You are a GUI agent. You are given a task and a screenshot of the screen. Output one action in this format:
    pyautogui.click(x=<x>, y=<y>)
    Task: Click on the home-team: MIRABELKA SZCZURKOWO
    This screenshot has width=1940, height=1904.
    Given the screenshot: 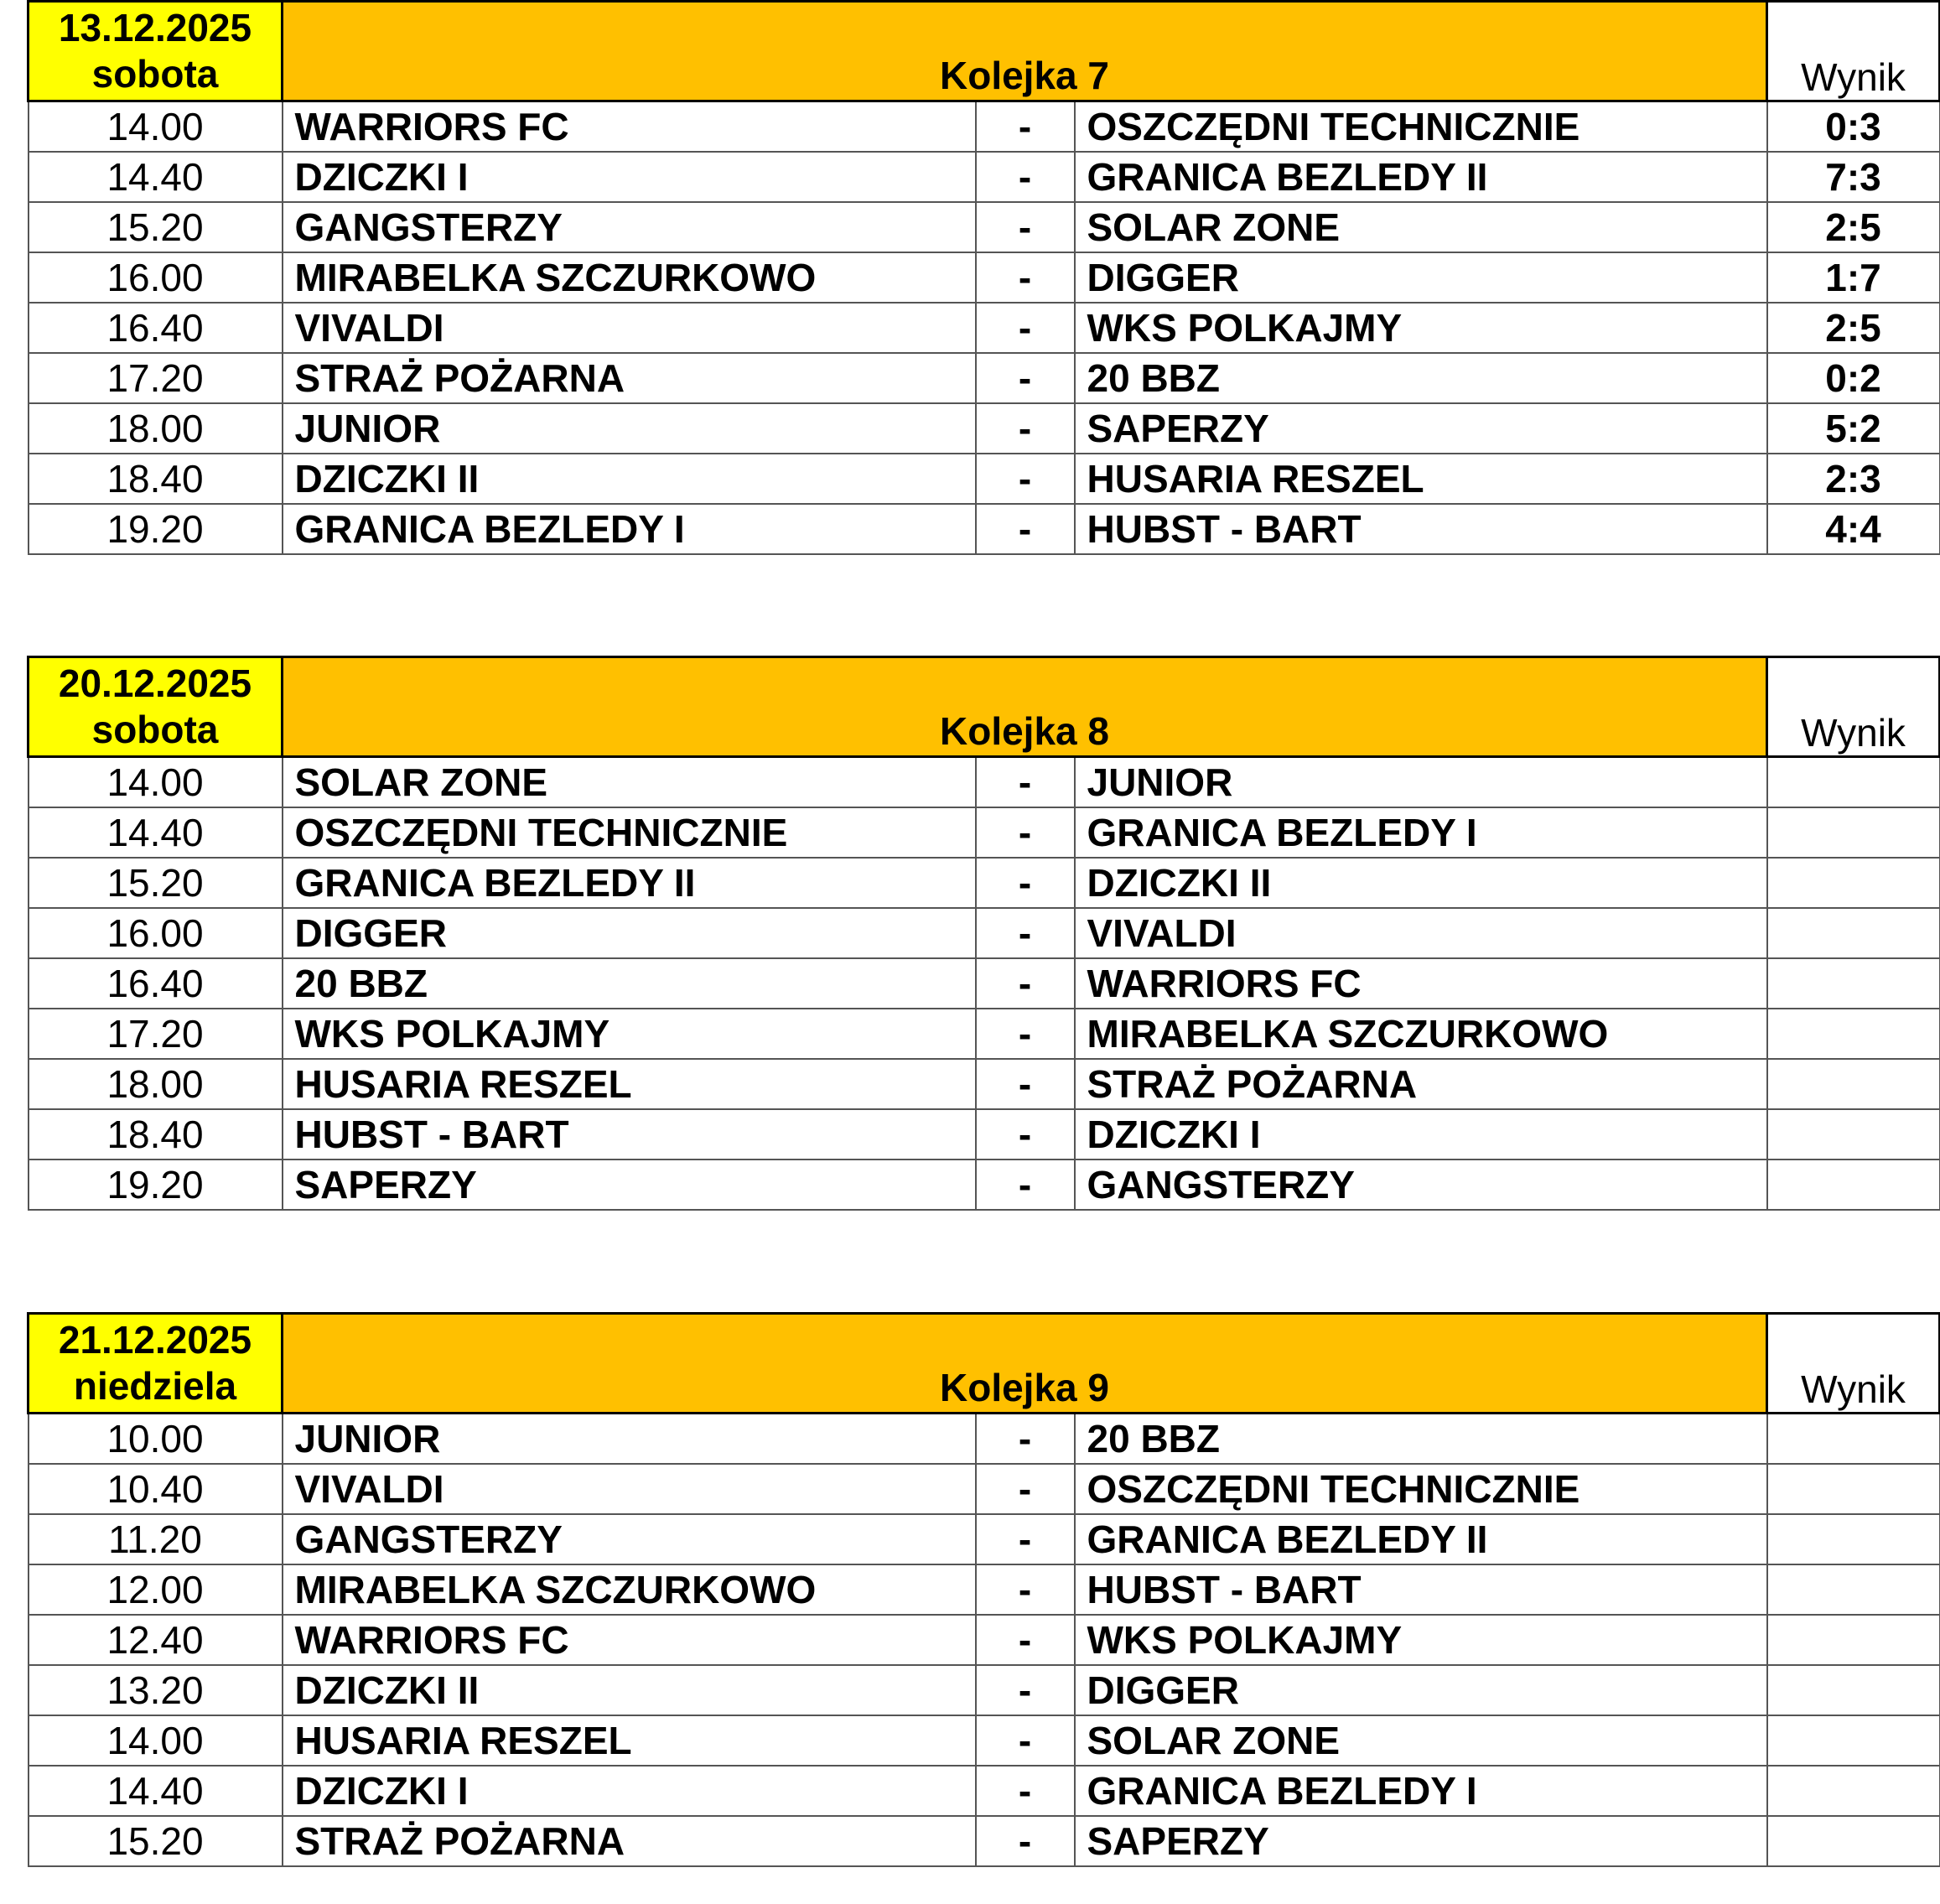 What is the action you would take?
    pyautogui.click(x=629, y=277)
    